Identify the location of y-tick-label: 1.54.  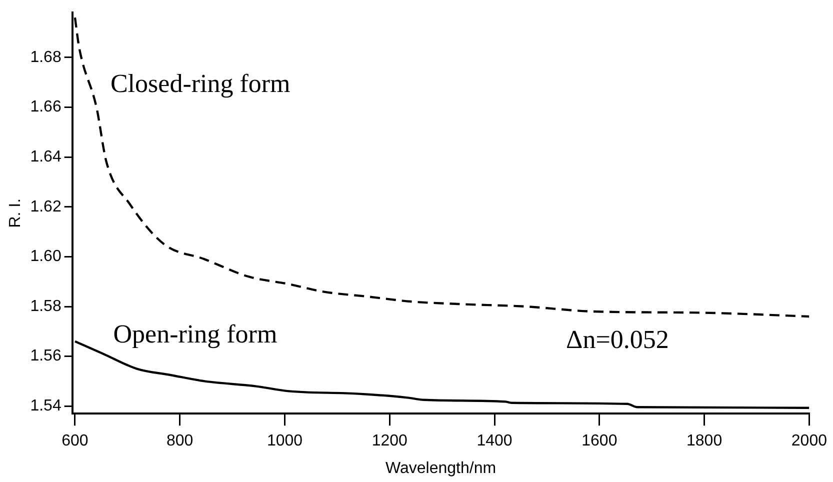
(46, 406).